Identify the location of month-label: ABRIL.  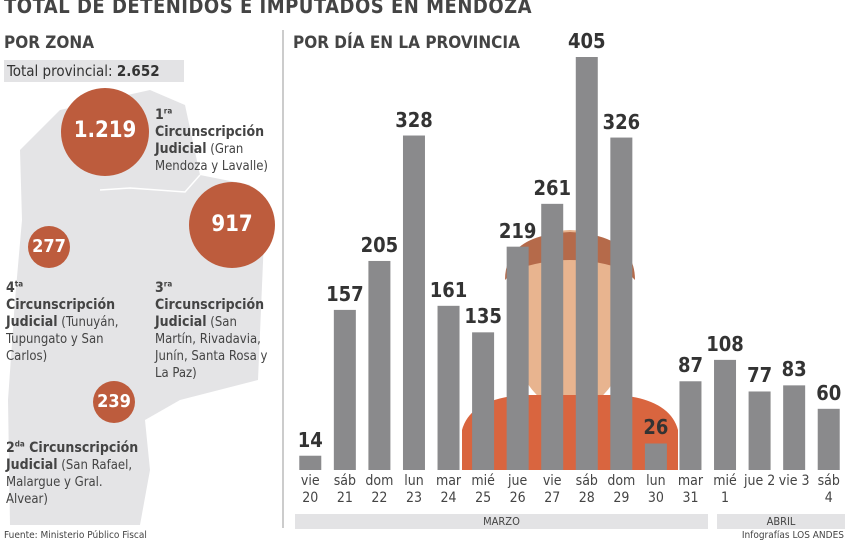
(781, 521).